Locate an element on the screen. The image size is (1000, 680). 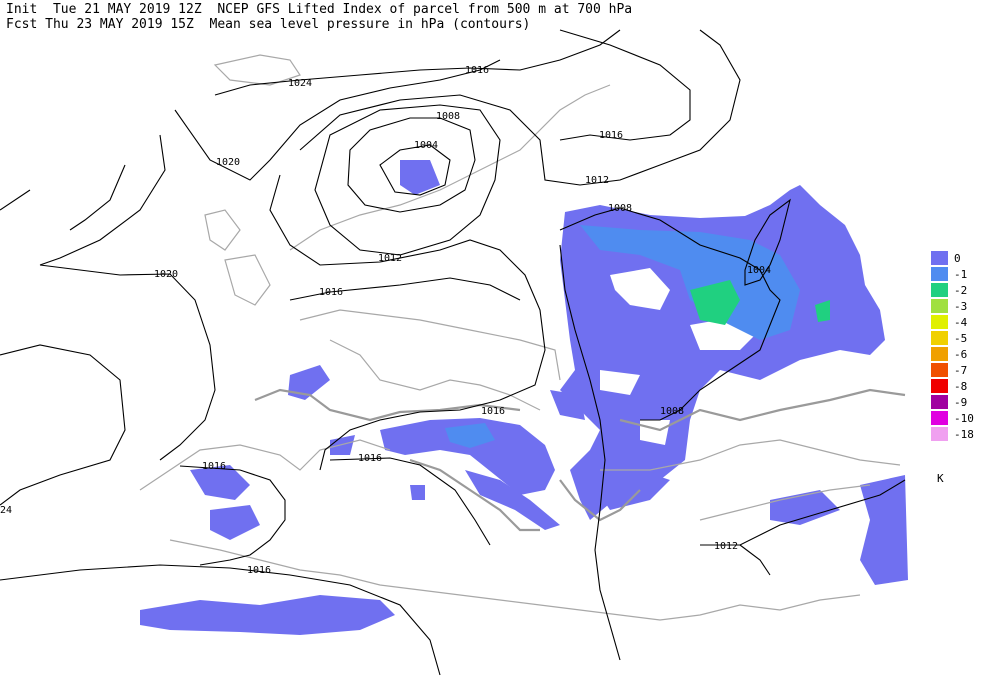
legend-label: -10 is located at coordinates (964, 418).